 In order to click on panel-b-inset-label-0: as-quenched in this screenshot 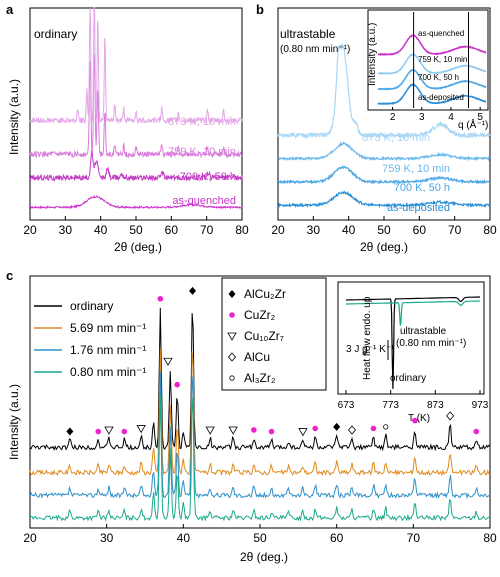, I will do `click(441, 33)`.